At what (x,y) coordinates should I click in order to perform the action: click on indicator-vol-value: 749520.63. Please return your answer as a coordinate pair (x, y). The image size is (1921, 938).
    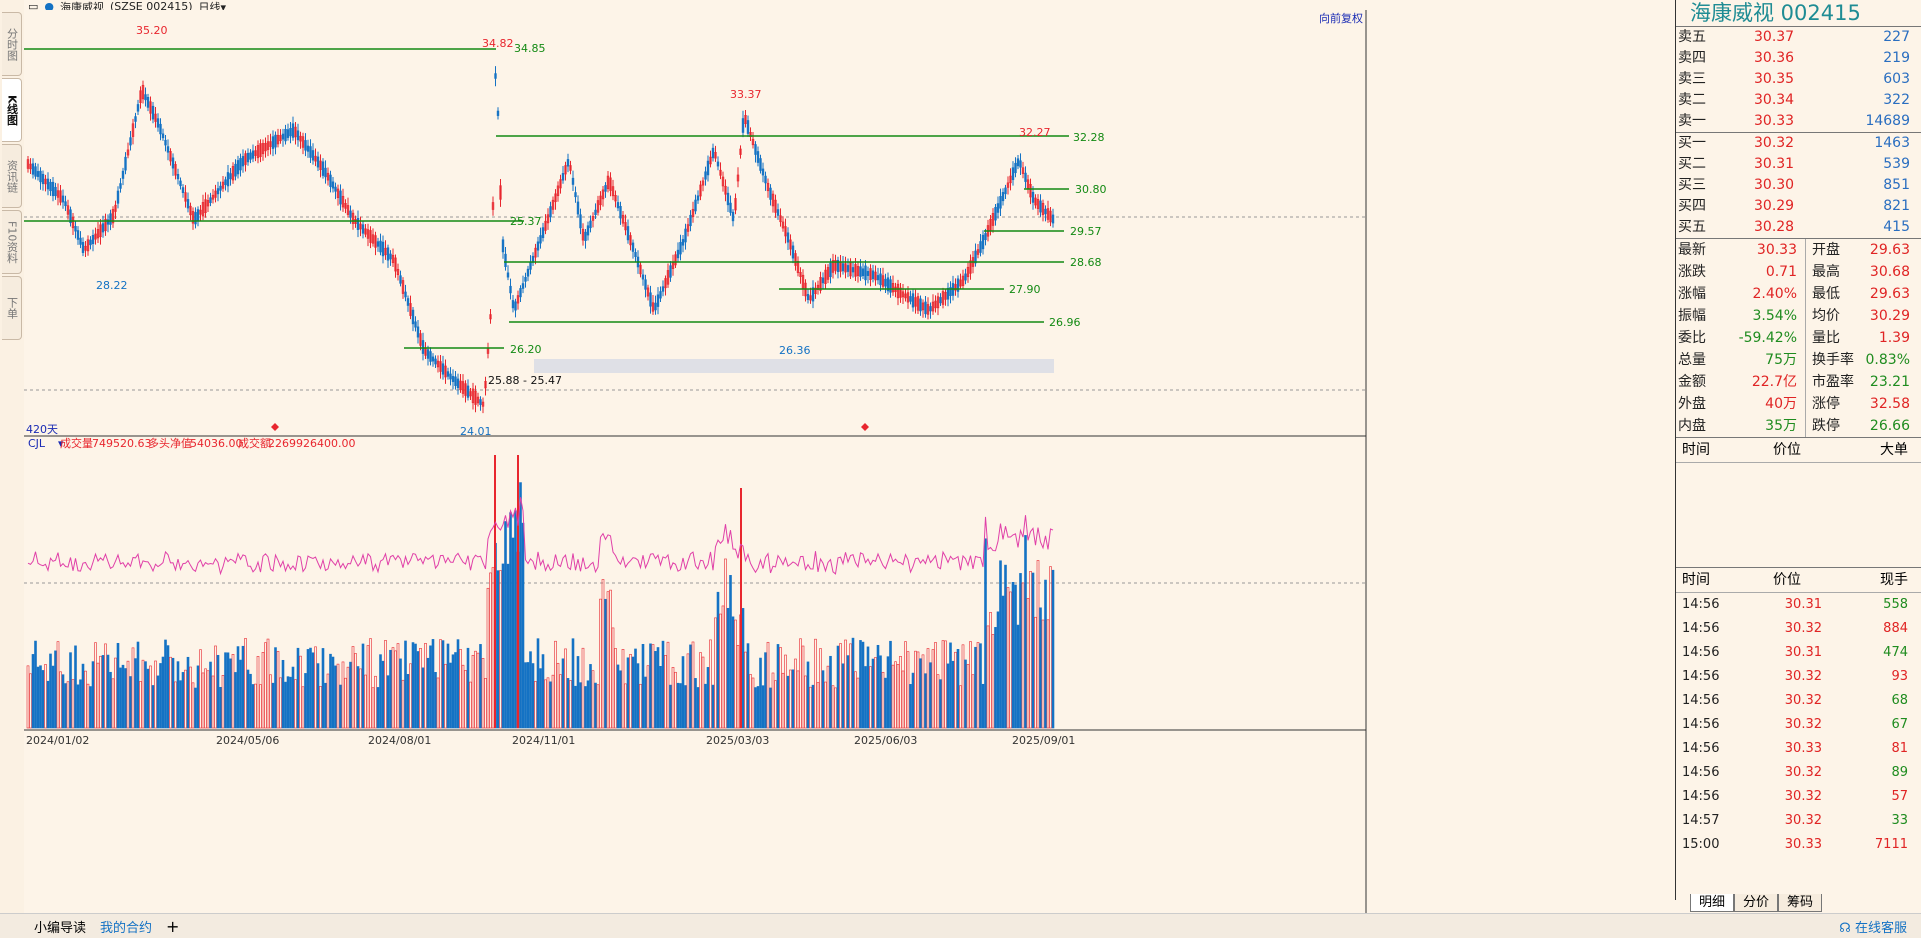
    Looking at the image, I should click on (122, 443).